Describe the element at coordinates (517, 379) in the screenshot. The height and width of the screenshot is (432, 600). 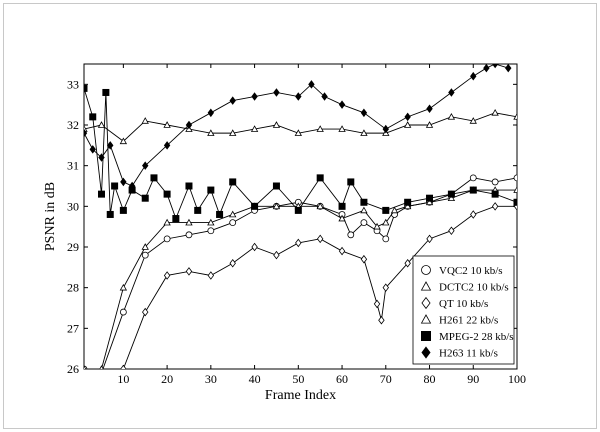
I see `x-tick-label: 100` at that location.